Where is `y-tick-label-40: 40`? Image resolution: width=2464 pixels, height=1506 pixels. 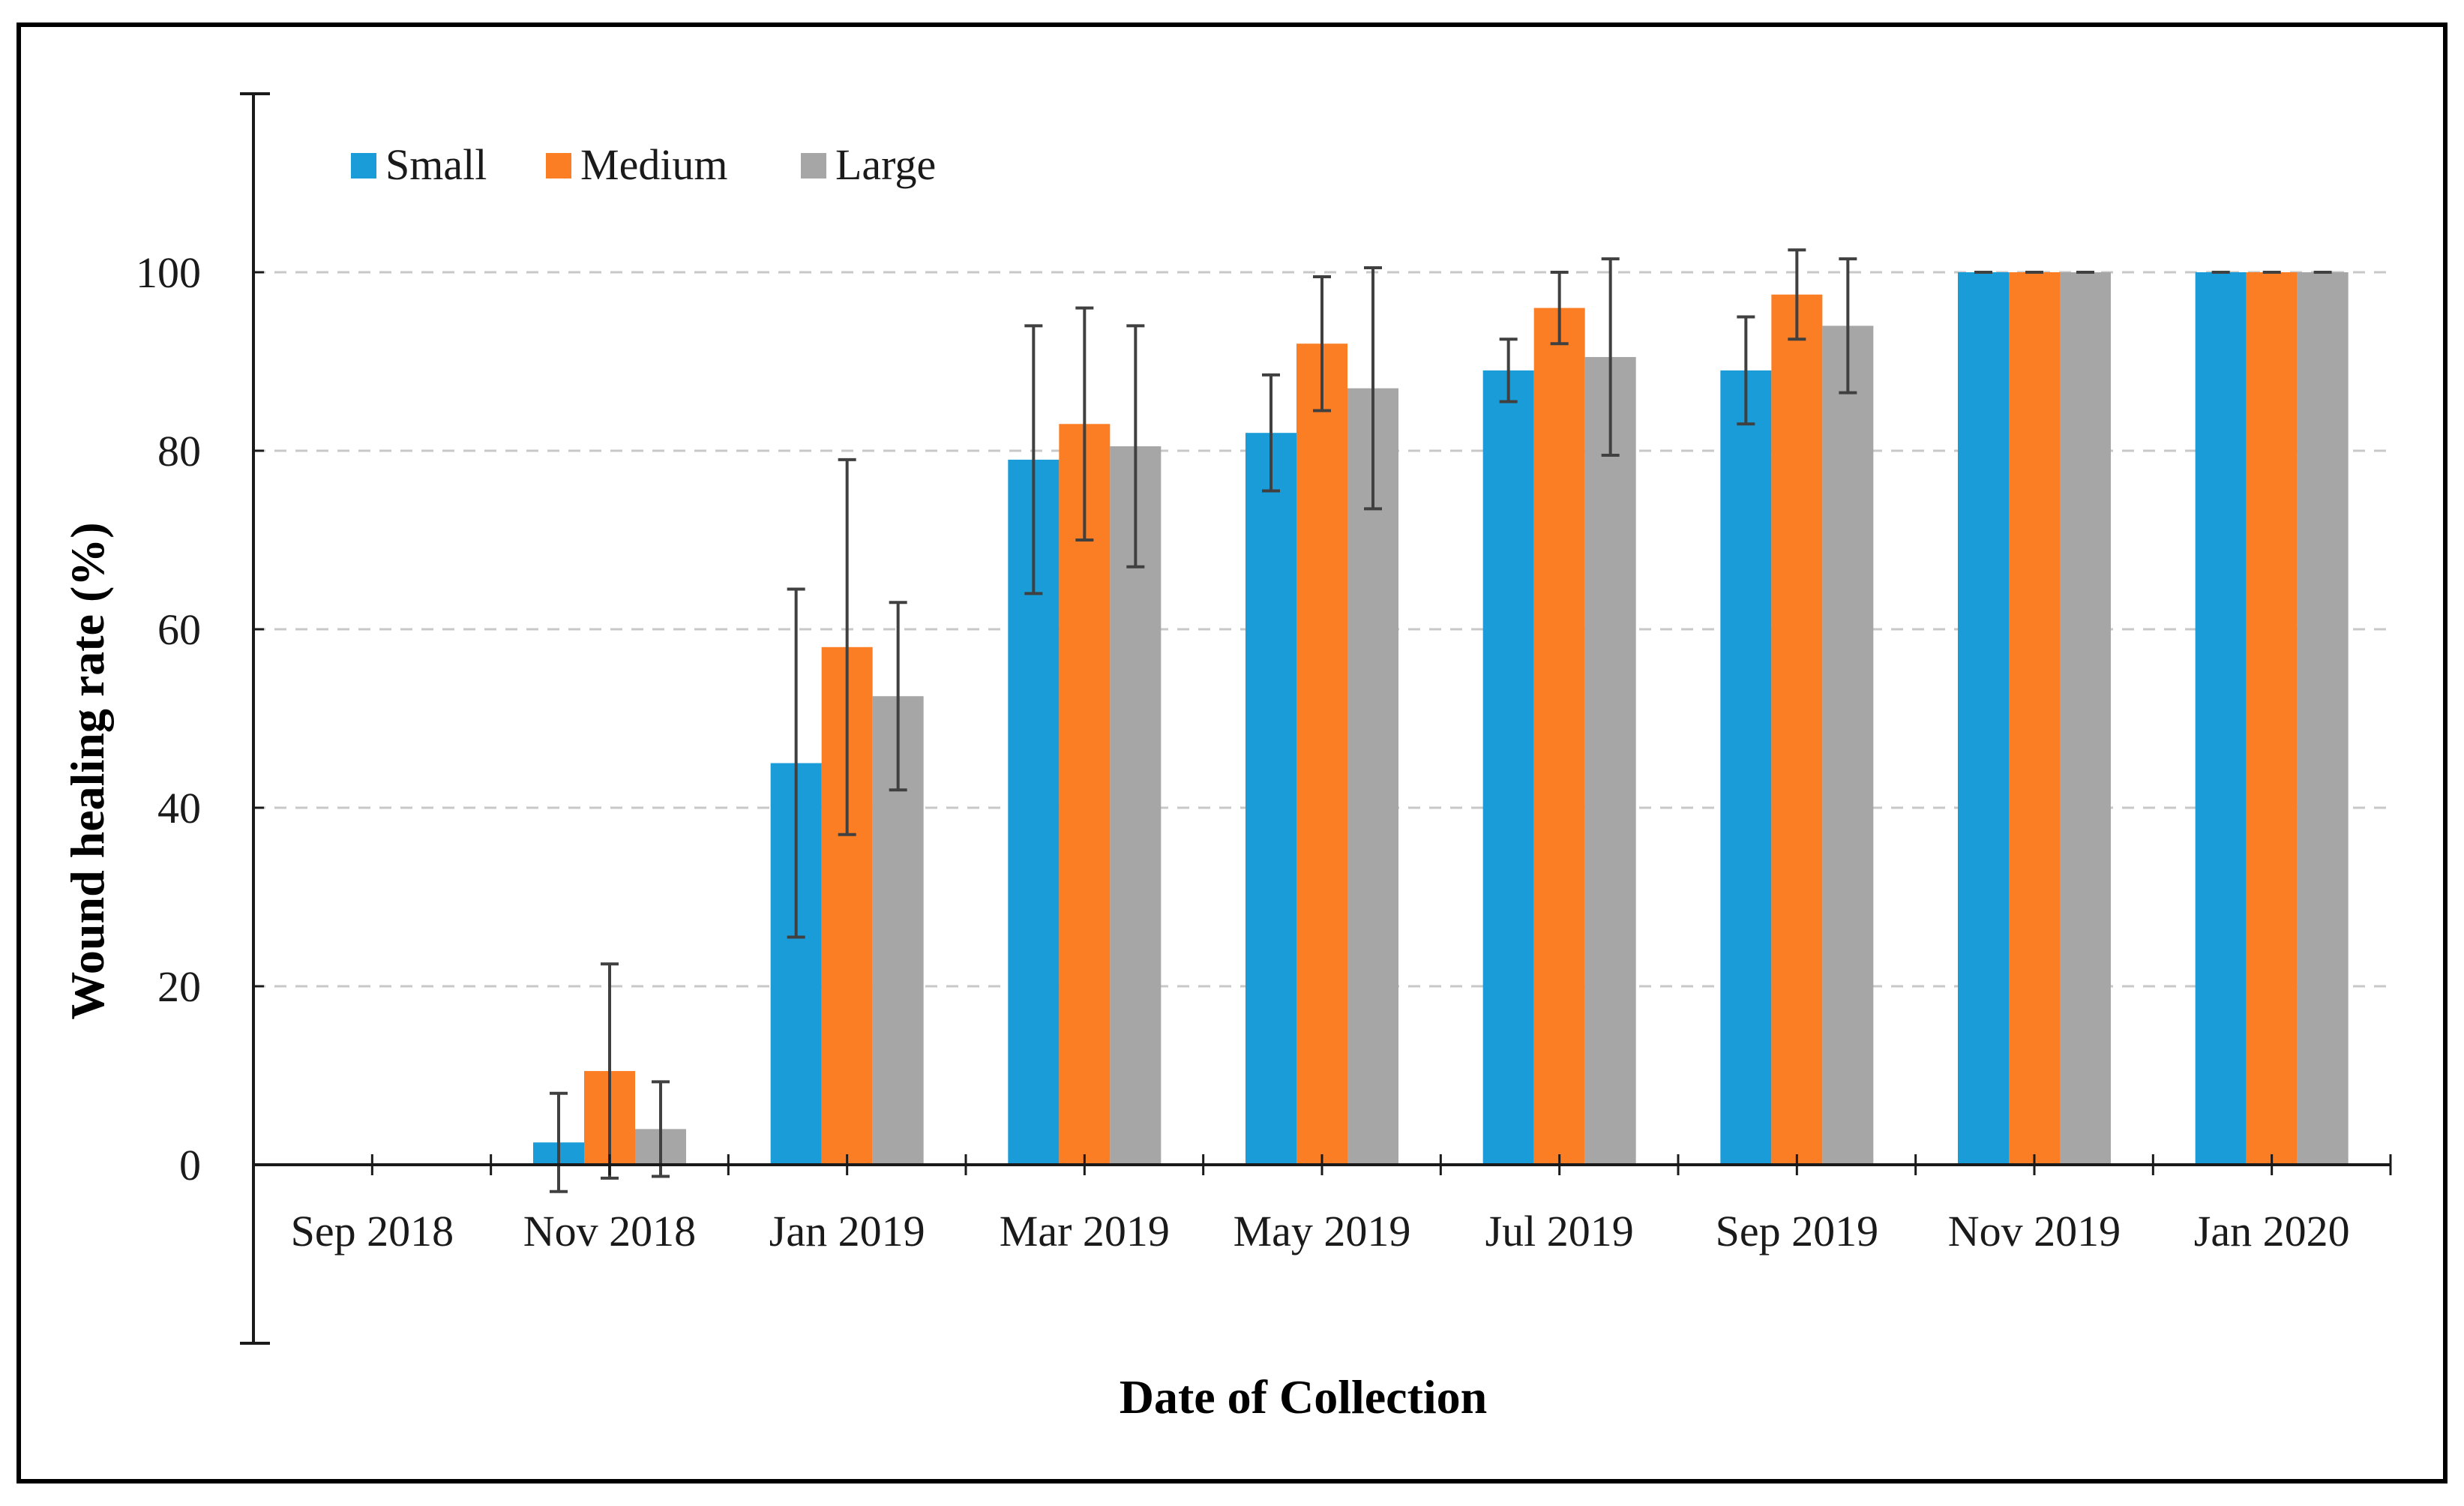
y-tick-label-40: 40 is located at coordinates (179, 808).